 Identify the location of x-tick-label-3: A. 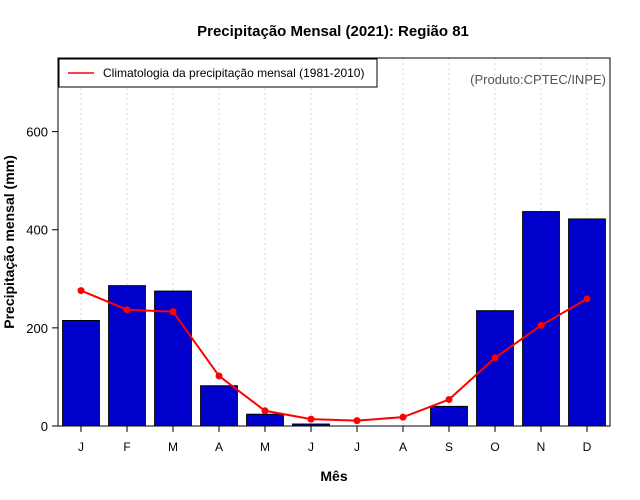
(219, 447).